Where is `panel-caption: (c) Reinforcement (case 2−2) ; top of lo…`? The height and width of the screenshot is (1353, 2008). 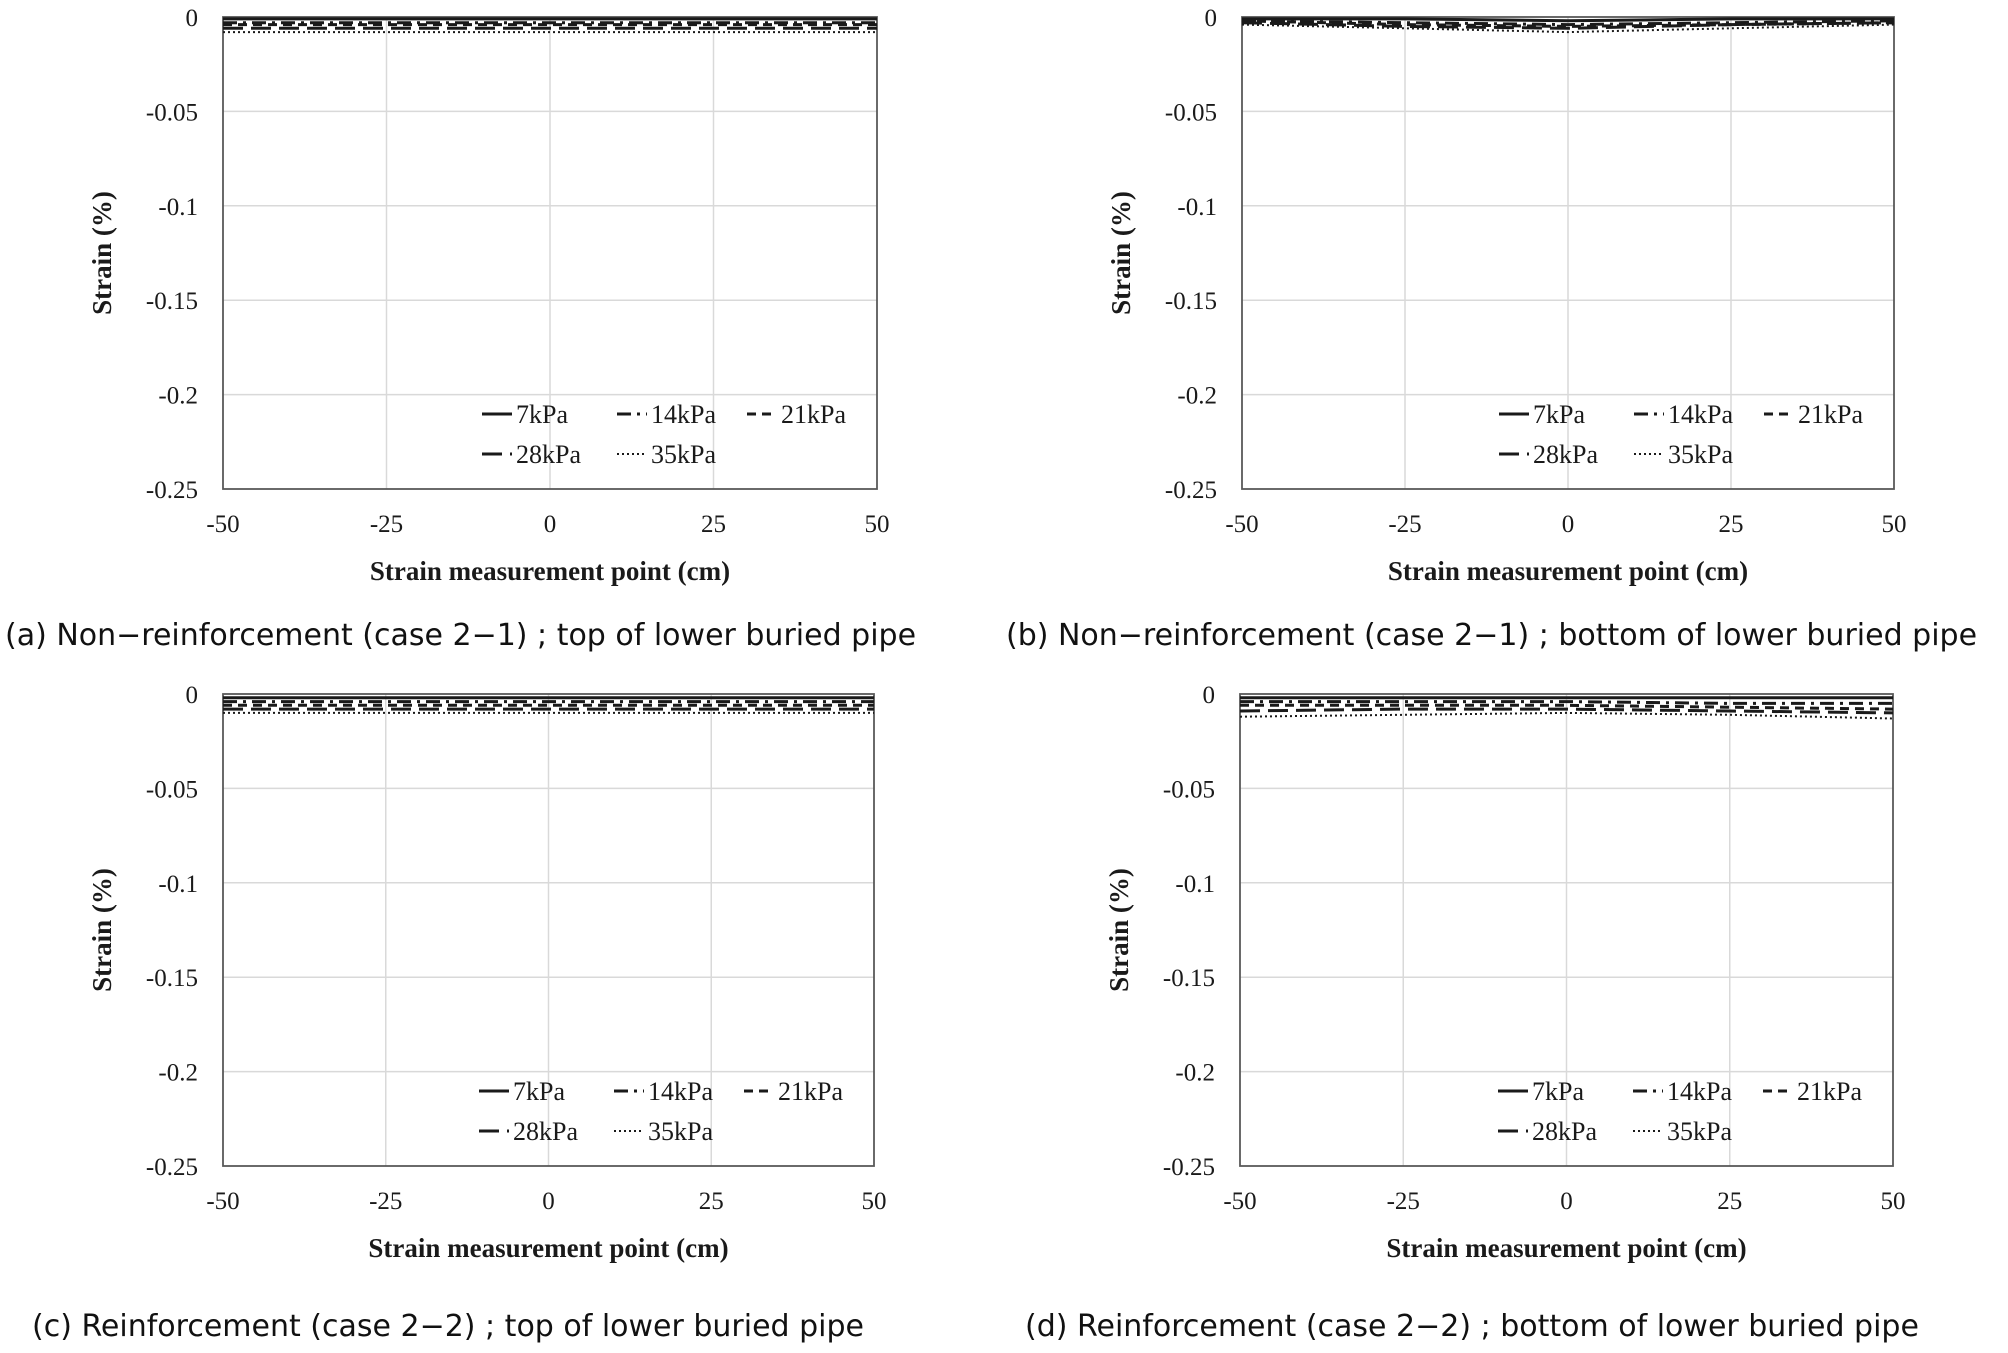 panel-caption: (c) Reinforcement (case 2−2) ; top of lo… is located at coordinates (448, 1326).